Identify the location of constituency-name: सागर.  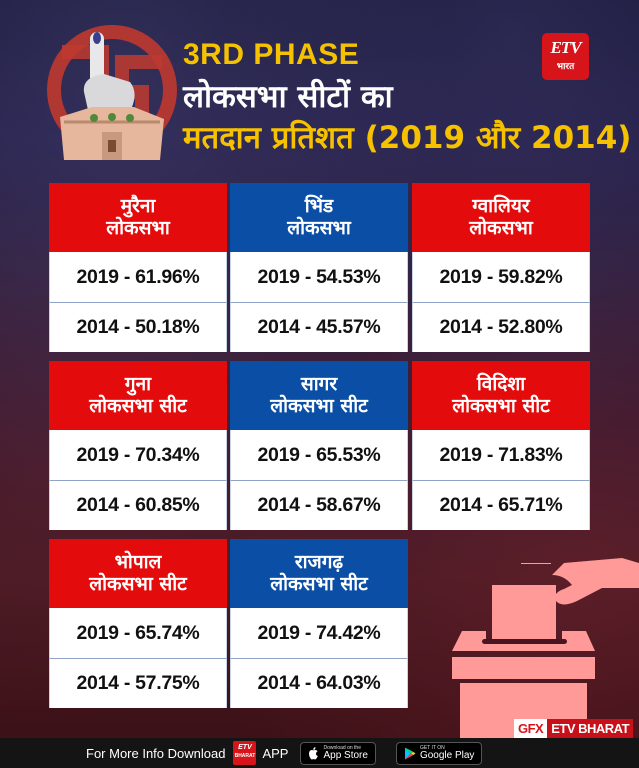
(319, 383).